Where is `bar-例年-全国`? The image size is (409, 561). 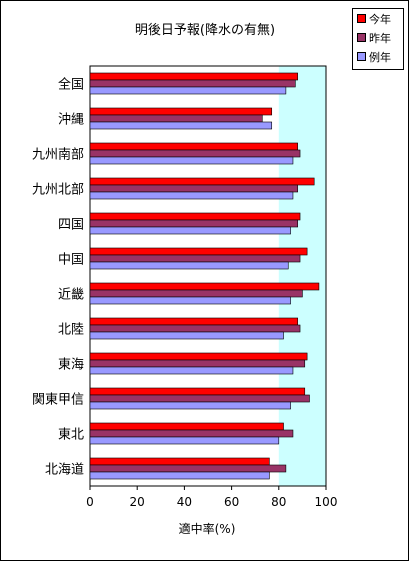
bar-例年-全国 is located at coordinates (188, 90).